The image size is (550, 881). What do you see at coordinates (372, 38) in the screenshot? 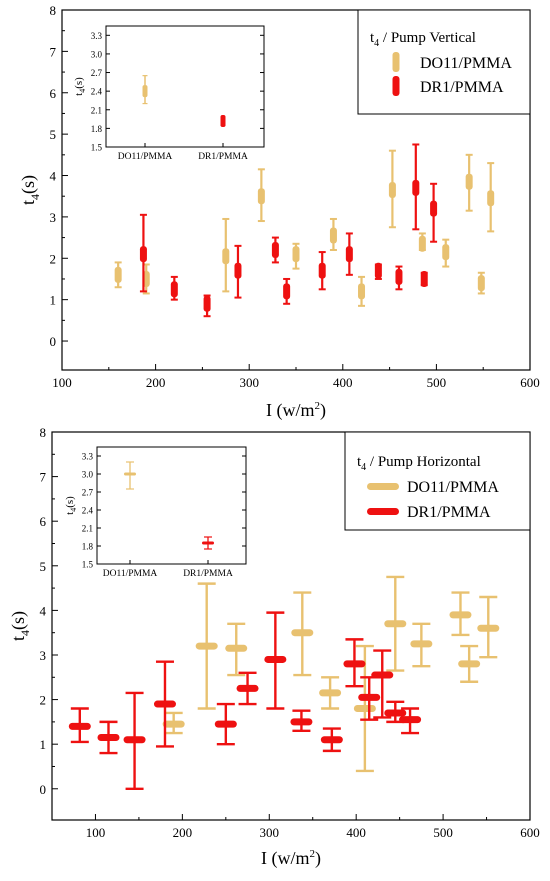
I see `legend-title-text: t` at bounding box center [372, 38].